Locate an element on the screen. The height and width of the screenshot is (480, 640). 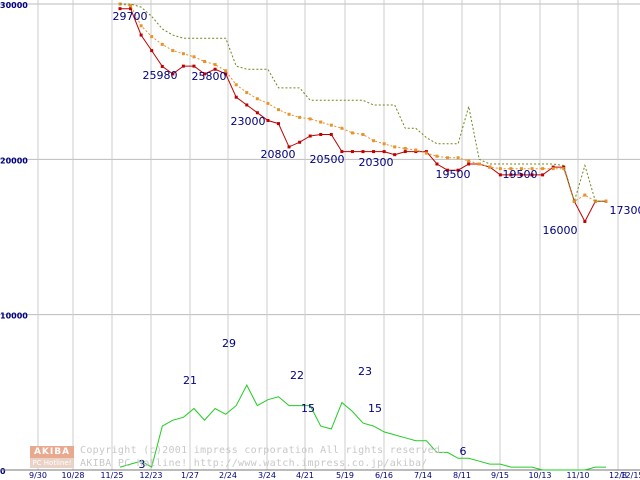
data-label: 19500 is located at coordinates (453, 174).